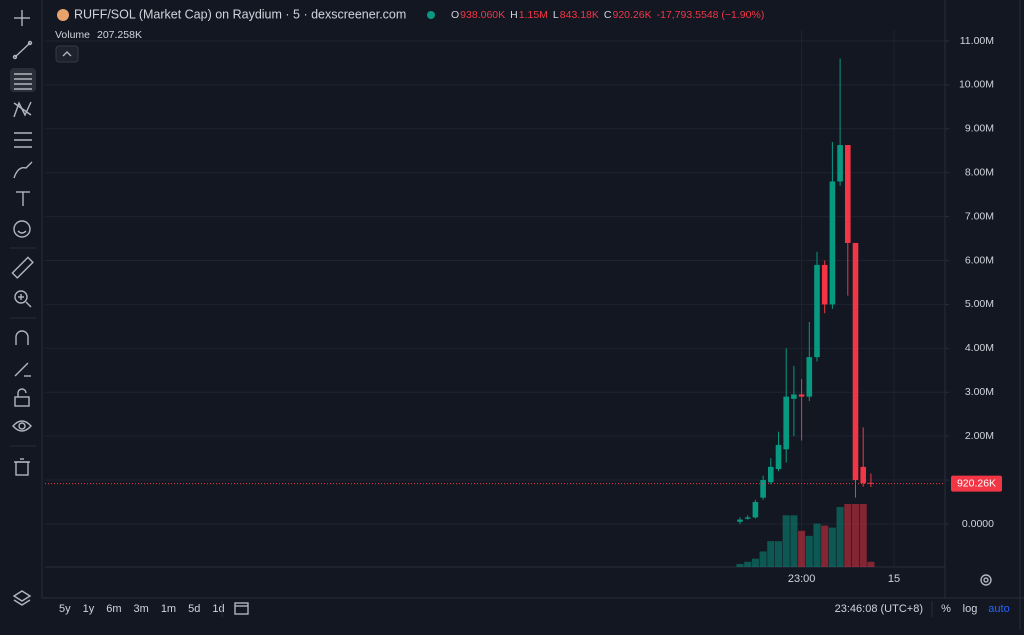 Image resolution: width=1024 pixels, height=635 pixels. I want to click on collapse-legend-button, so click(67, 54).